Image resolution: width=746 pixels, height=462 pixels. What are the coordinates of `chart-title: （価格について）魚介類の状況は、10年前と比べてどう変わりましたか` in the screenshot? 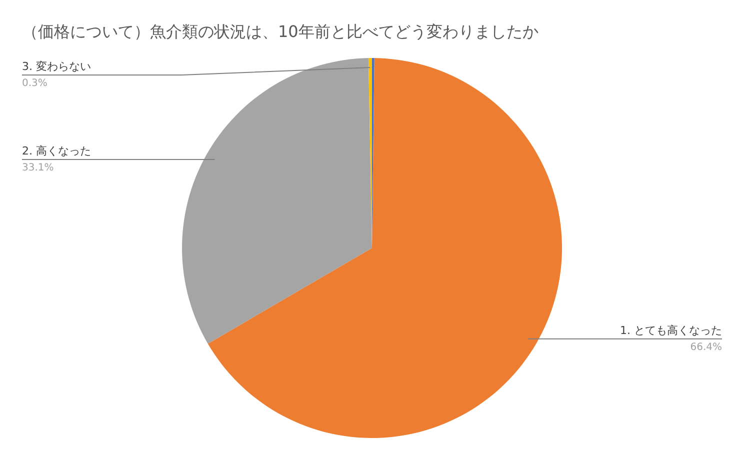 It's located at (280, 31).